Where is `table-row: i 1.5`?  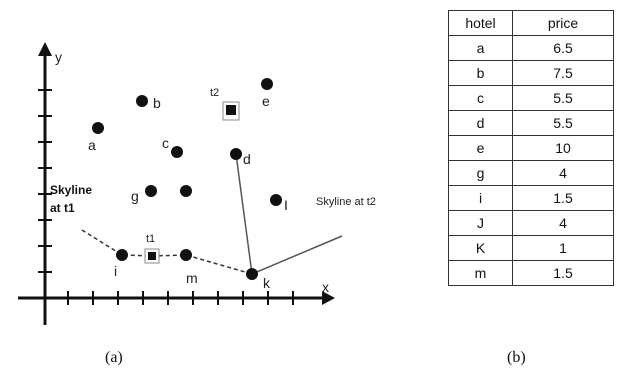 table-row: i 1.5 is located at coordinates (531, 198).